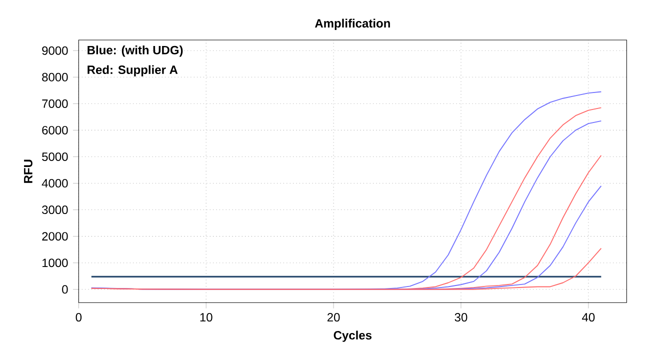 This screenshot has width=664, height=356. Describe the element at coordinates (461, 317) in the screenshot. I see `x-tick-label: 30` at that location.